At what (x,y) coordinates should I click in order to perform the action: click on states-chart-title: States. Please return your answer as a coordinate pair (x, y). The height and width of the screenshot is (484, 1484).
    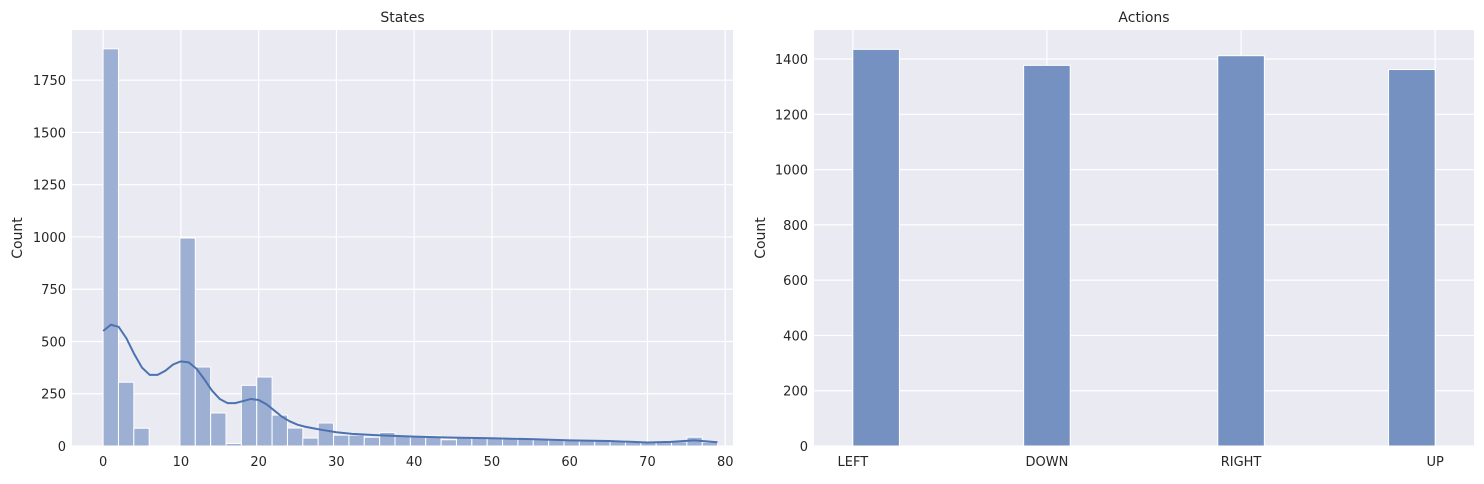
    Looking at the image, I should click on (402, 18).